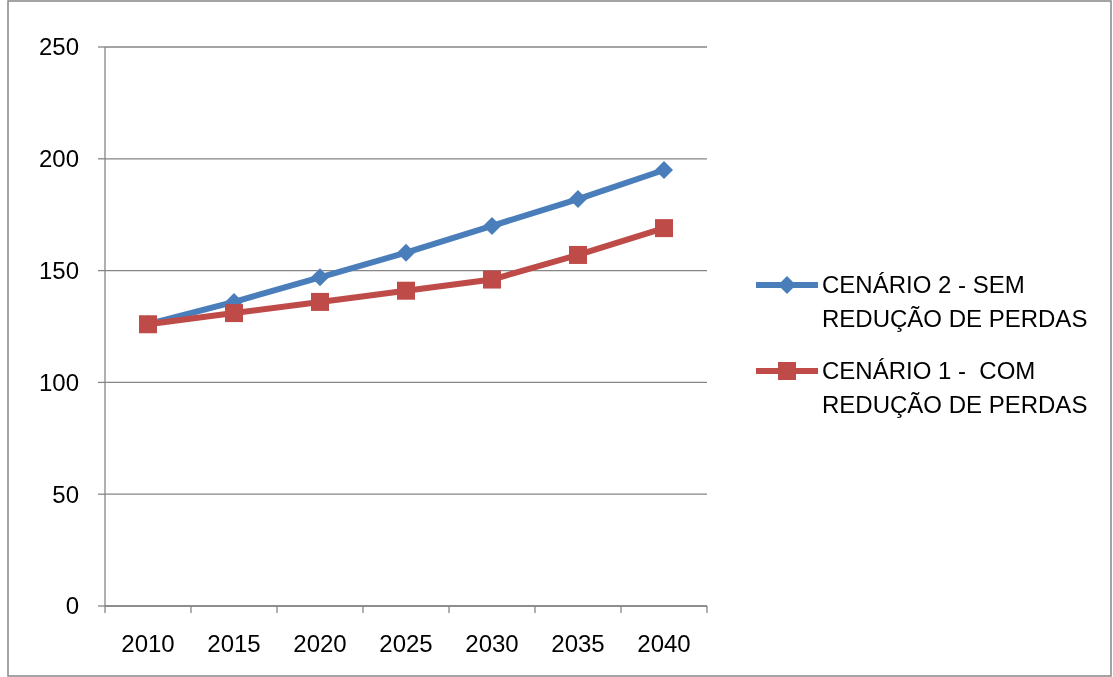 The width and height of the screenshot is (1113, 677). Describe the element at coordinates (955, 388) in the screenshot. I see `legend-label: CENÁRIO 1 - COM REDUÇÃO DE PERDAS` at that location.